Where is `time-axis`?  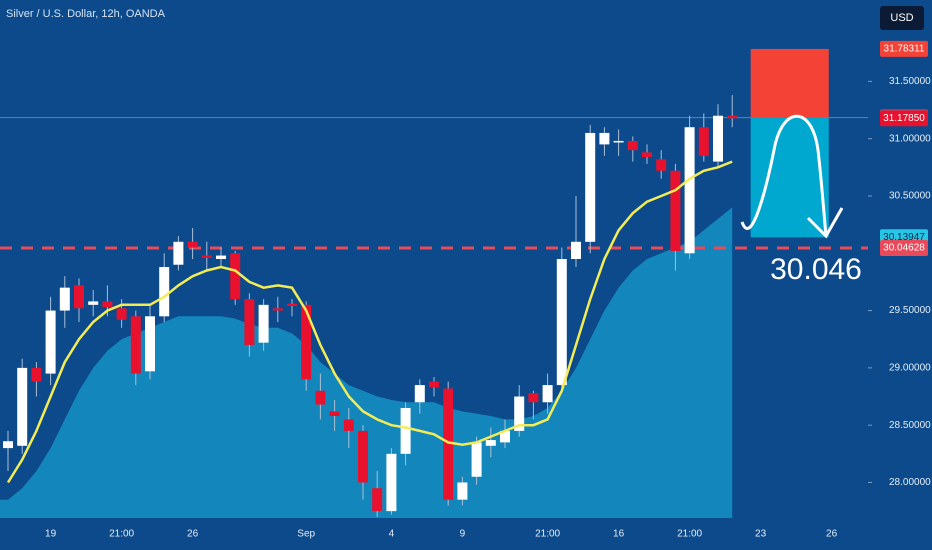 time-axis is located at coordinates (466, 534).